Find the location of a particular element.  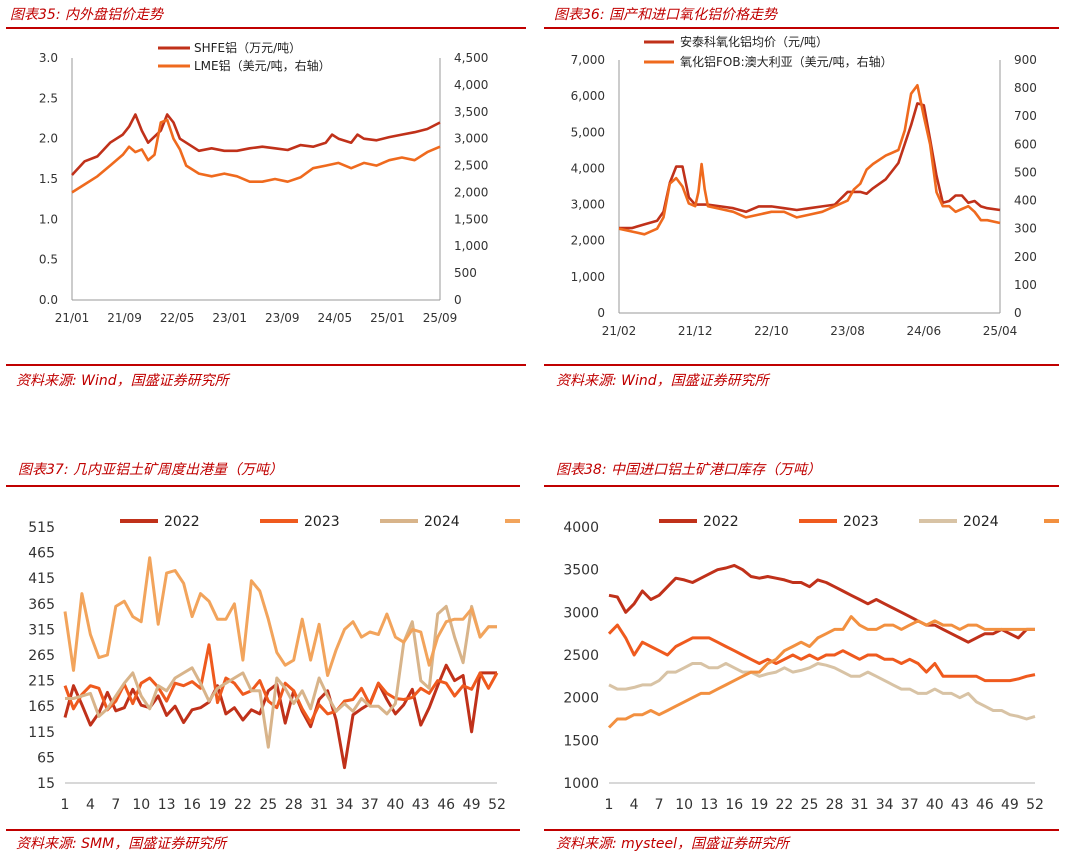

chart-source: 资料来源: SMM，国盛证券研究所 is located at coordinates (121, 844).